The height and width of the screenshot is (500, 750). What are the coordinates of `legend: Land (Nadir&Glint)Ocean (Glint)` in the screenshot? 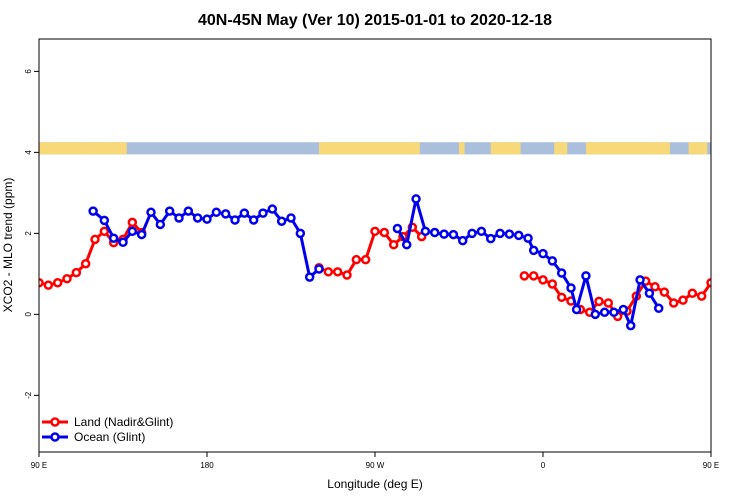 It's located at (107, 429).